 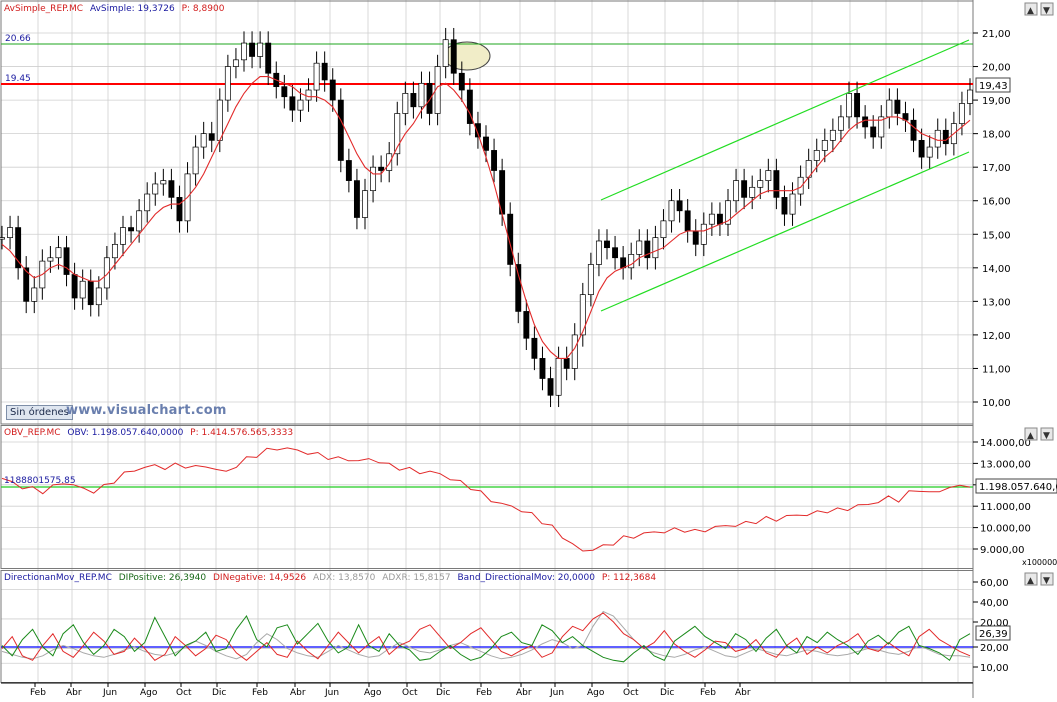 What do you see at coordinates (146, 410) in the screenshot?
I see `watermark: www.visualchart.com` at bounding box center [146, 410].